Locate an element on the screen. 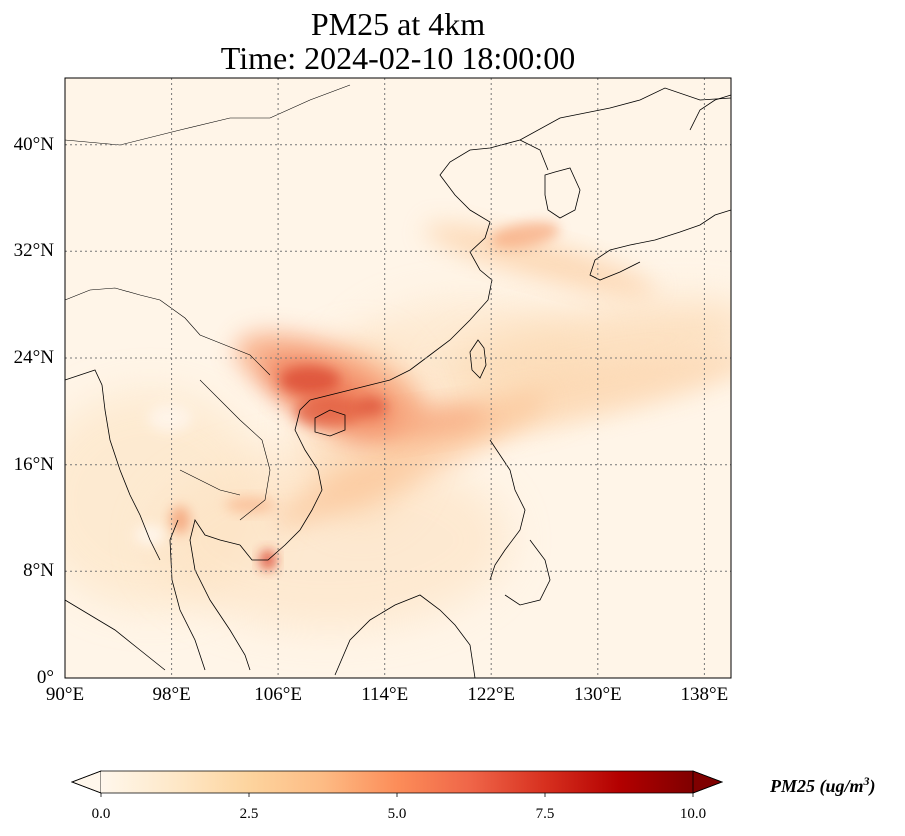  colorbar-extend-high is located at coordinates (708, 782).